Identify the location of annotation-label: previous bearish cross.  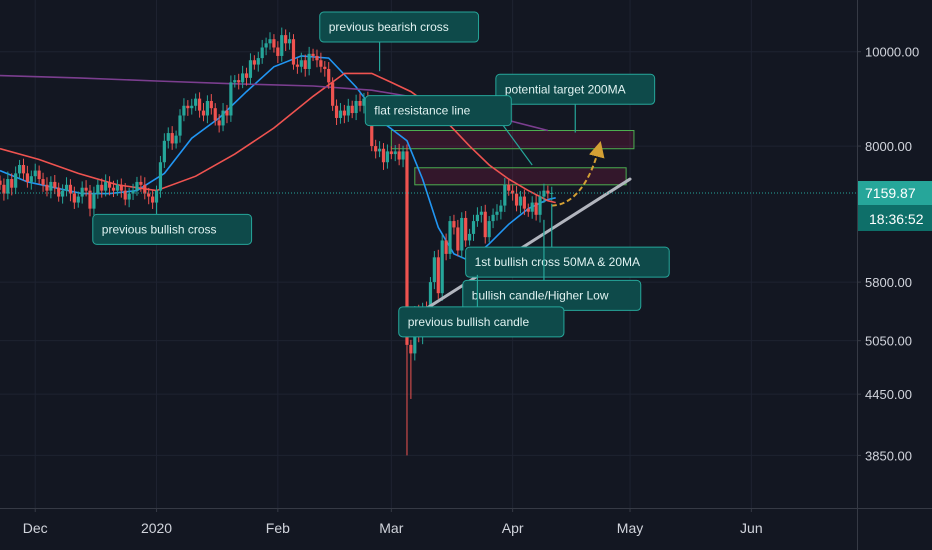
(389, 27).